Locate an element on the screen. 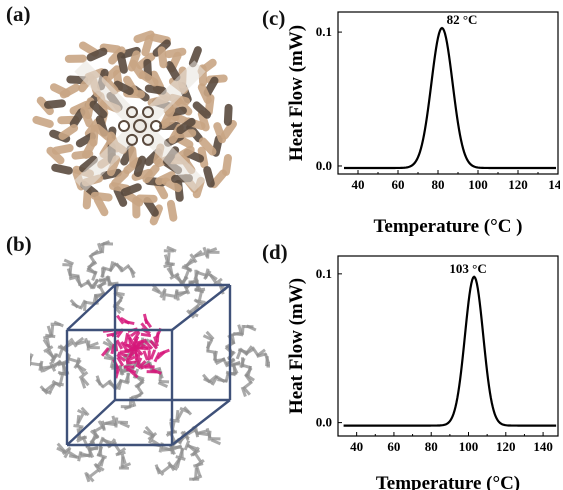 The image size is (563, 490). unit-cell-edge is located at coordinates (91, 307).